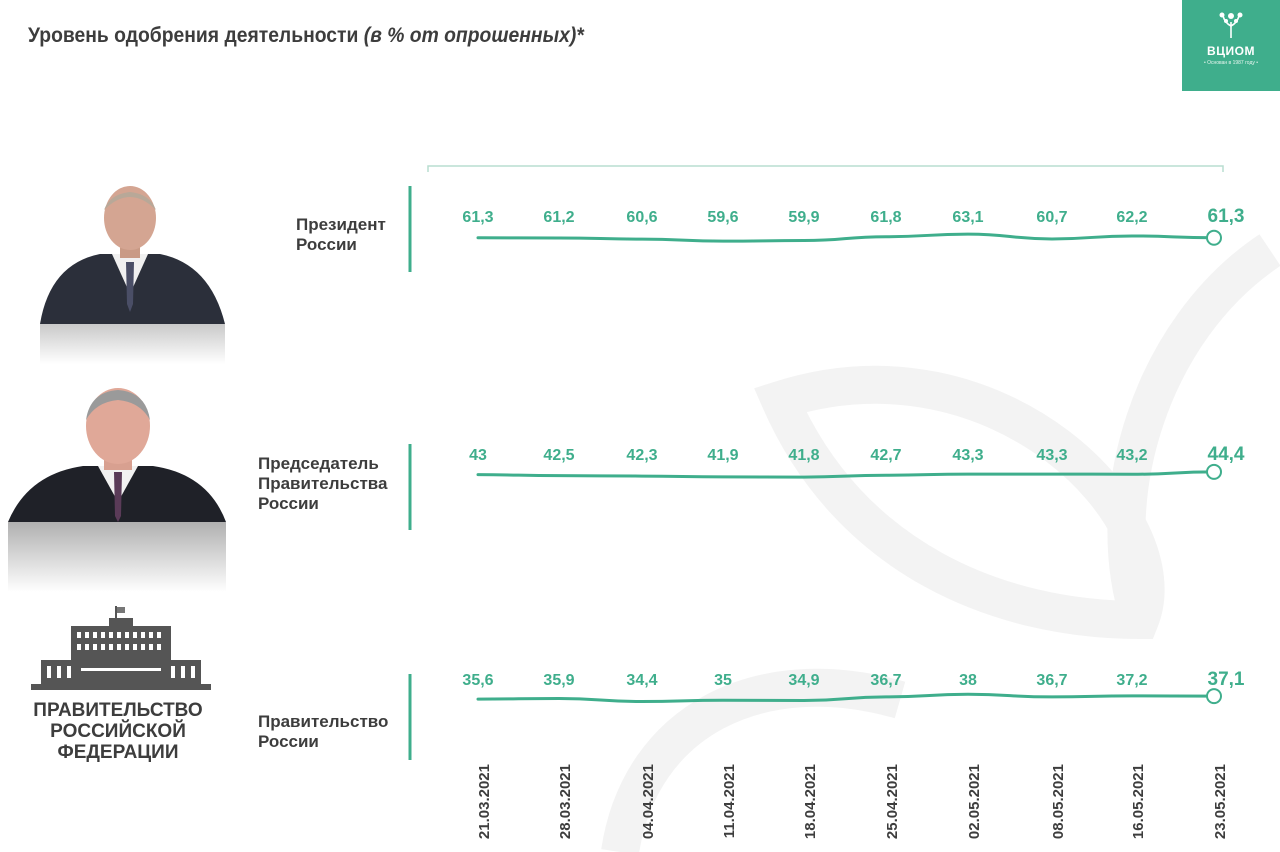 This screenshot has height=852, width=1280. Describe the element at coordinates (803, 217) in the screenshot. I see `data-label: 59,9` at that location.